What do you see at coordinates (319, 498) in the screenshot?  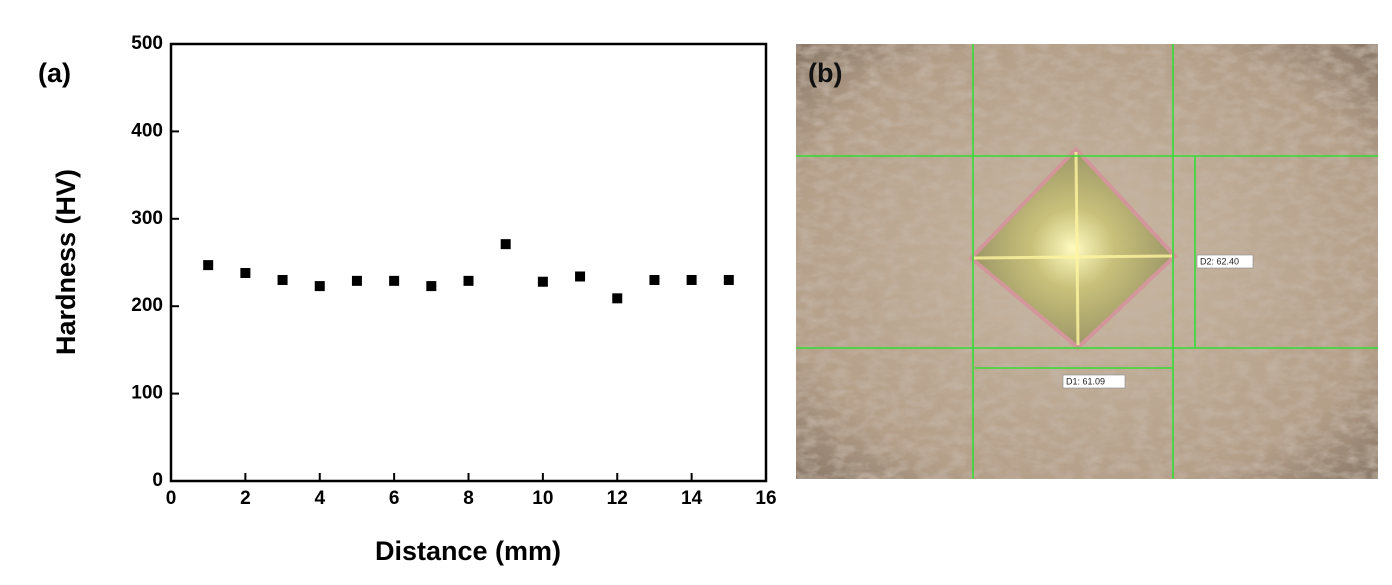 I see `x-tick-label: 4` at bounding box center [319, 498].